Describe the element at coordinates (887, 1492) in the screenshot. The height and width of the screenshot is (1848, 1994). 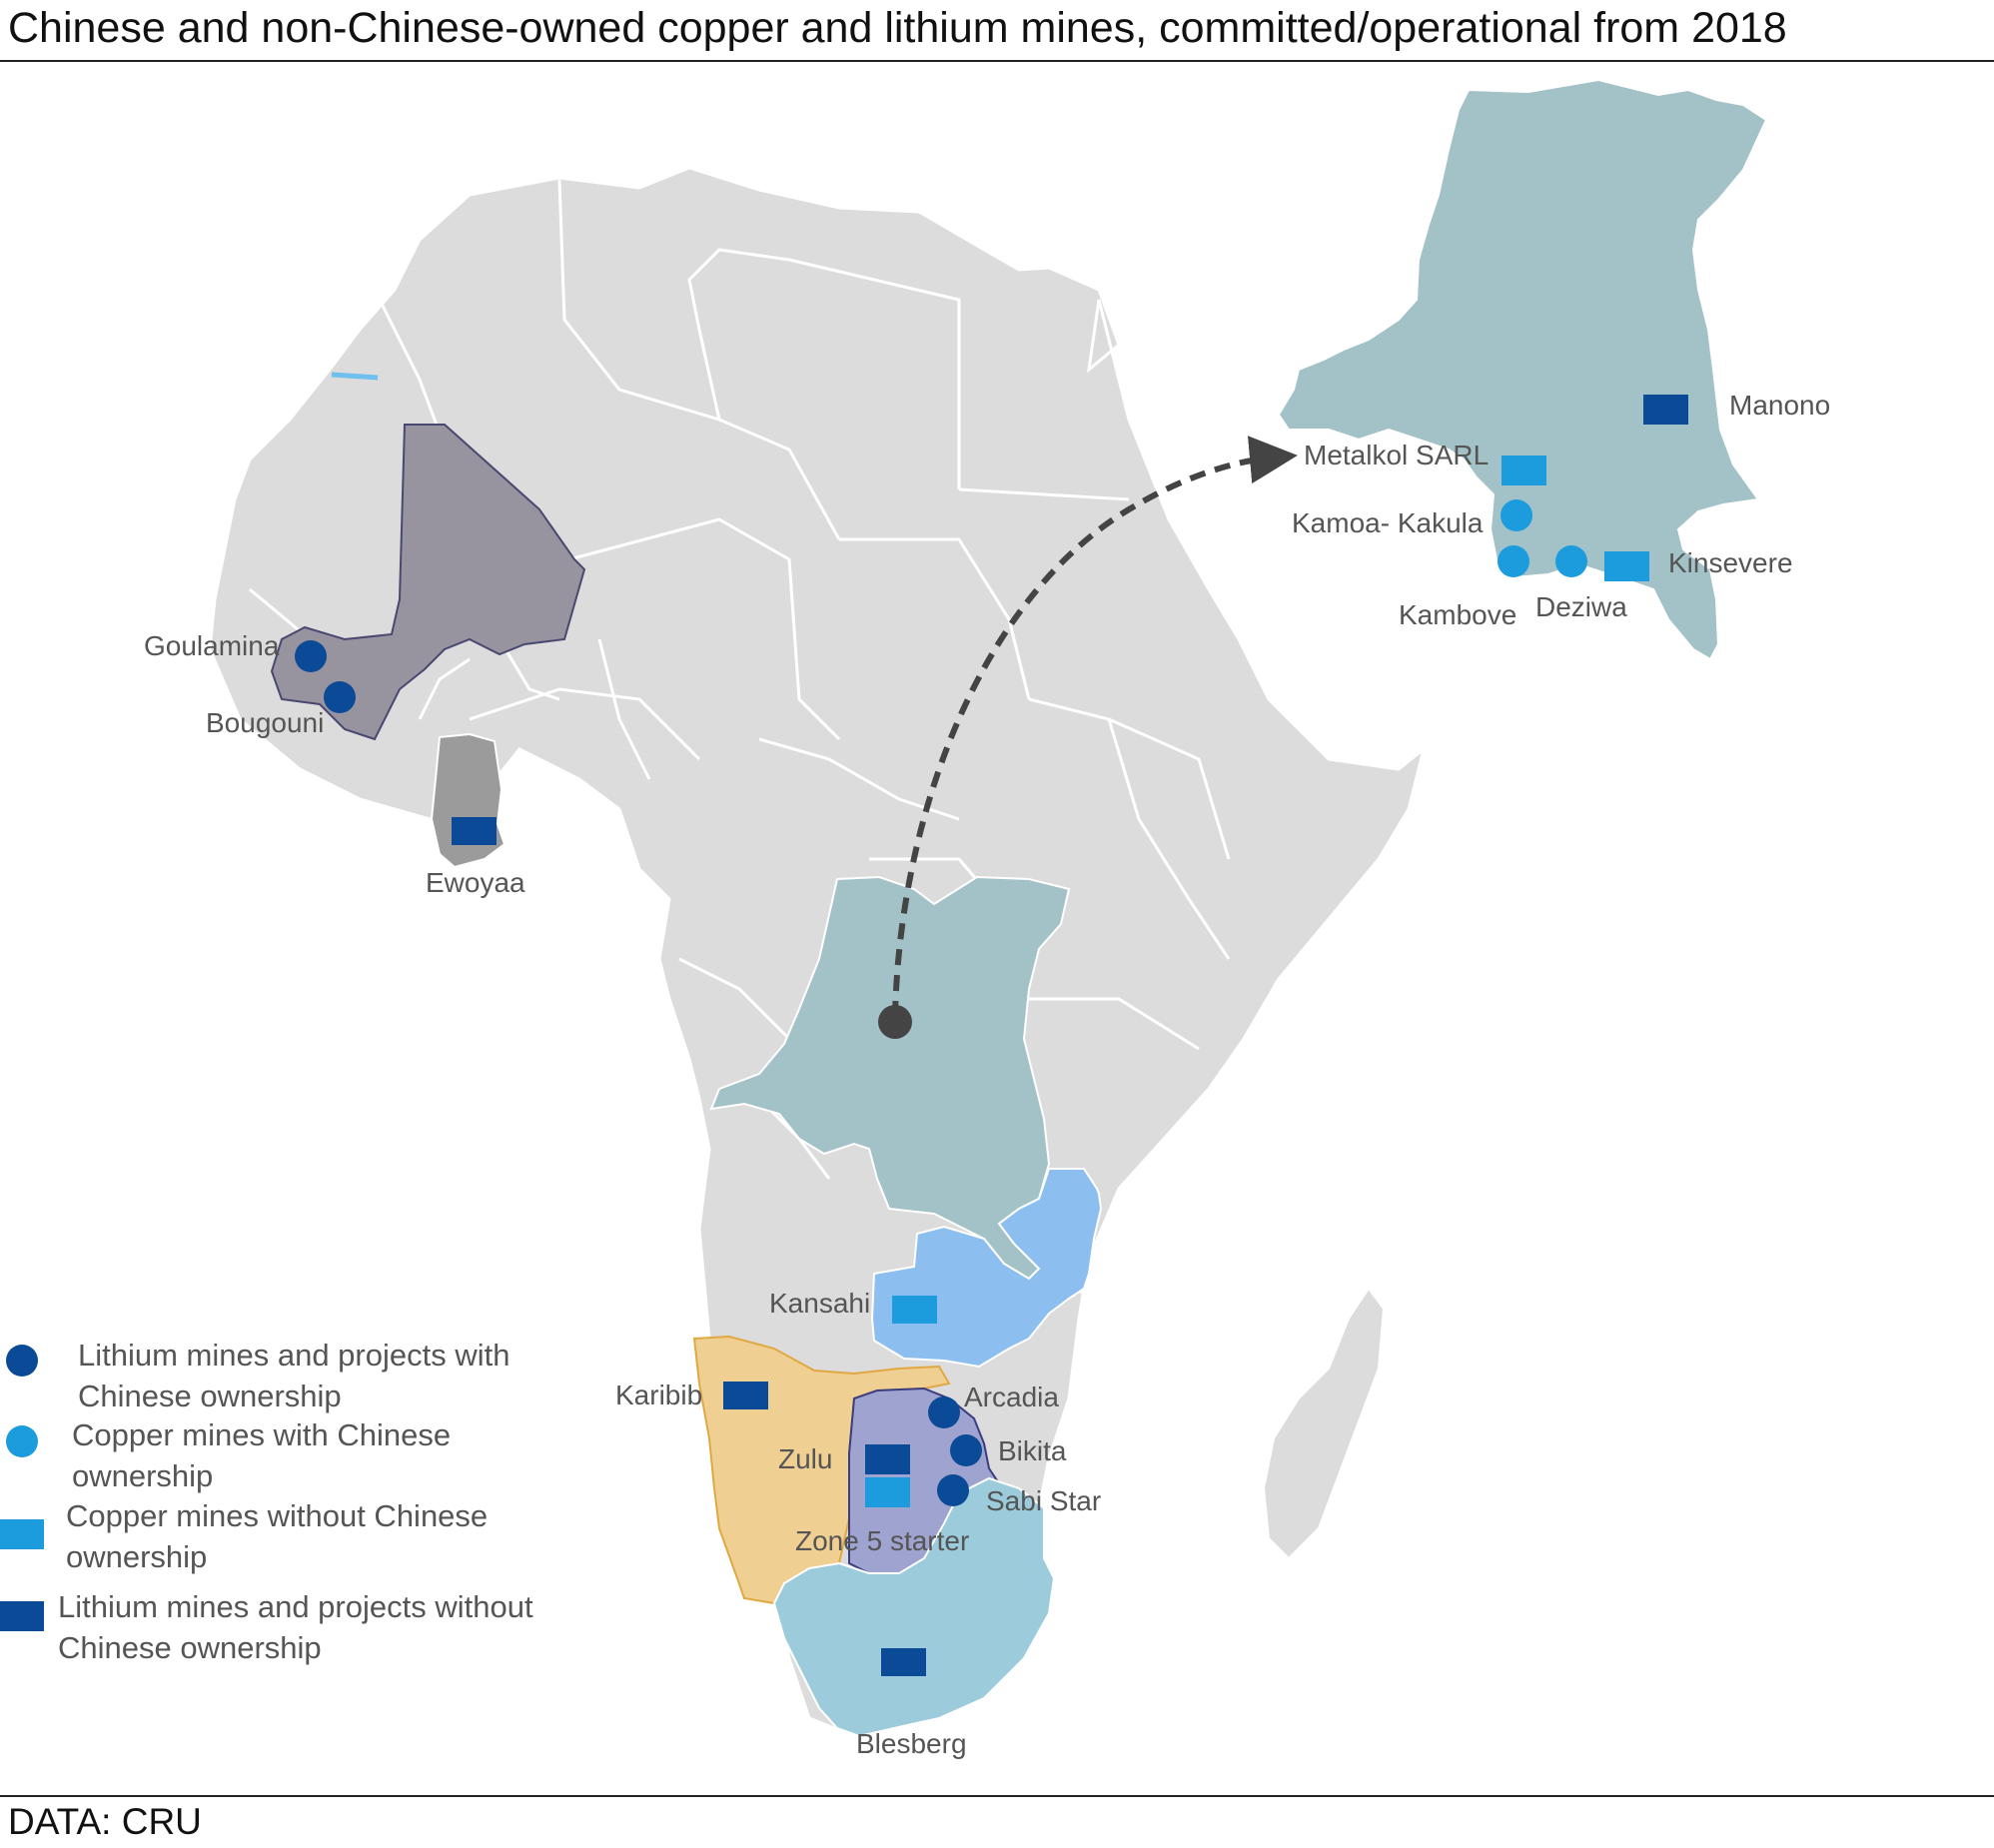
I see `zone-5-starter-marker` at that location.